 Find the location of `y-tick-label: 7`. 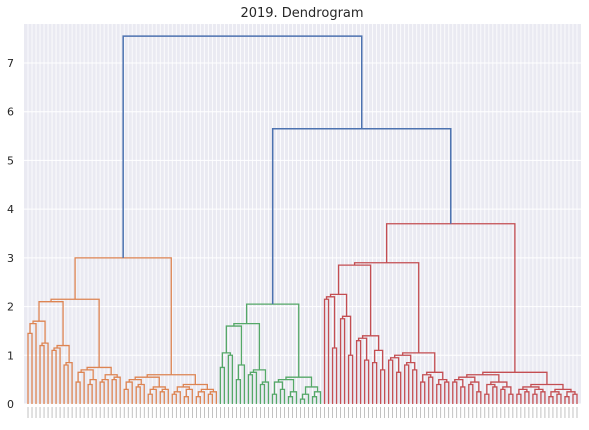

y-tick-label: 7 is located at coordinates (10, 63).